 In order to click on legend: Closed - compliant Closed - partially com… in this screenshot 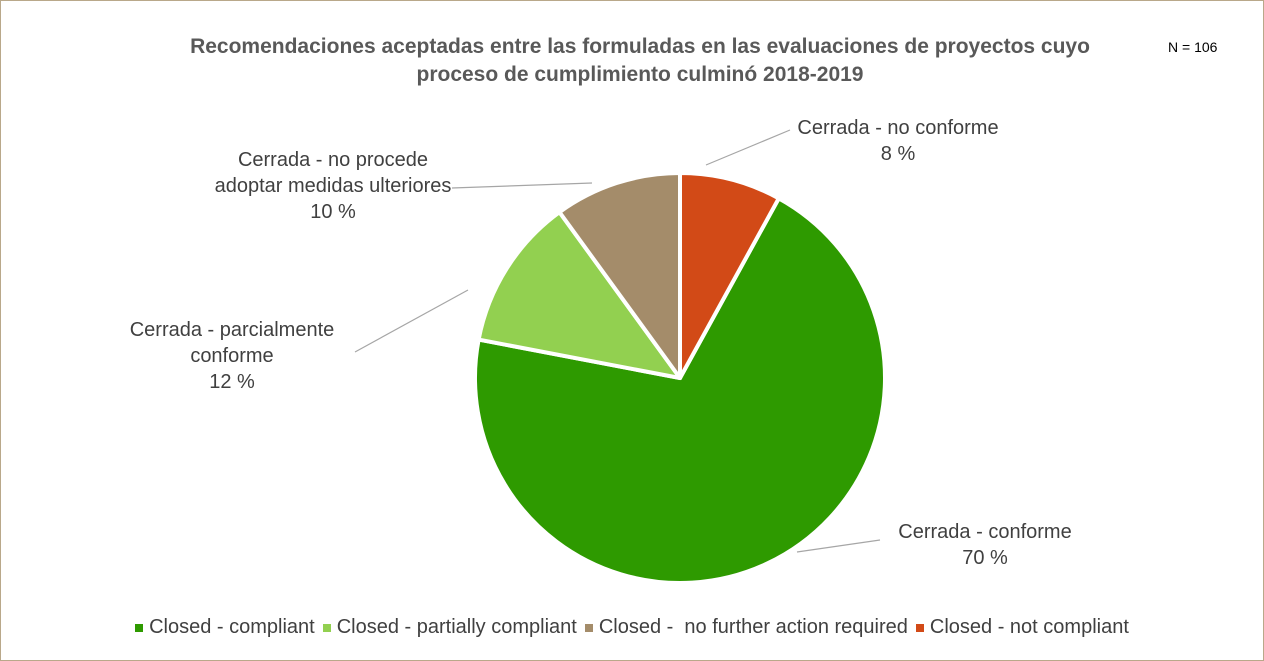, I will do `click(632, 627)`.